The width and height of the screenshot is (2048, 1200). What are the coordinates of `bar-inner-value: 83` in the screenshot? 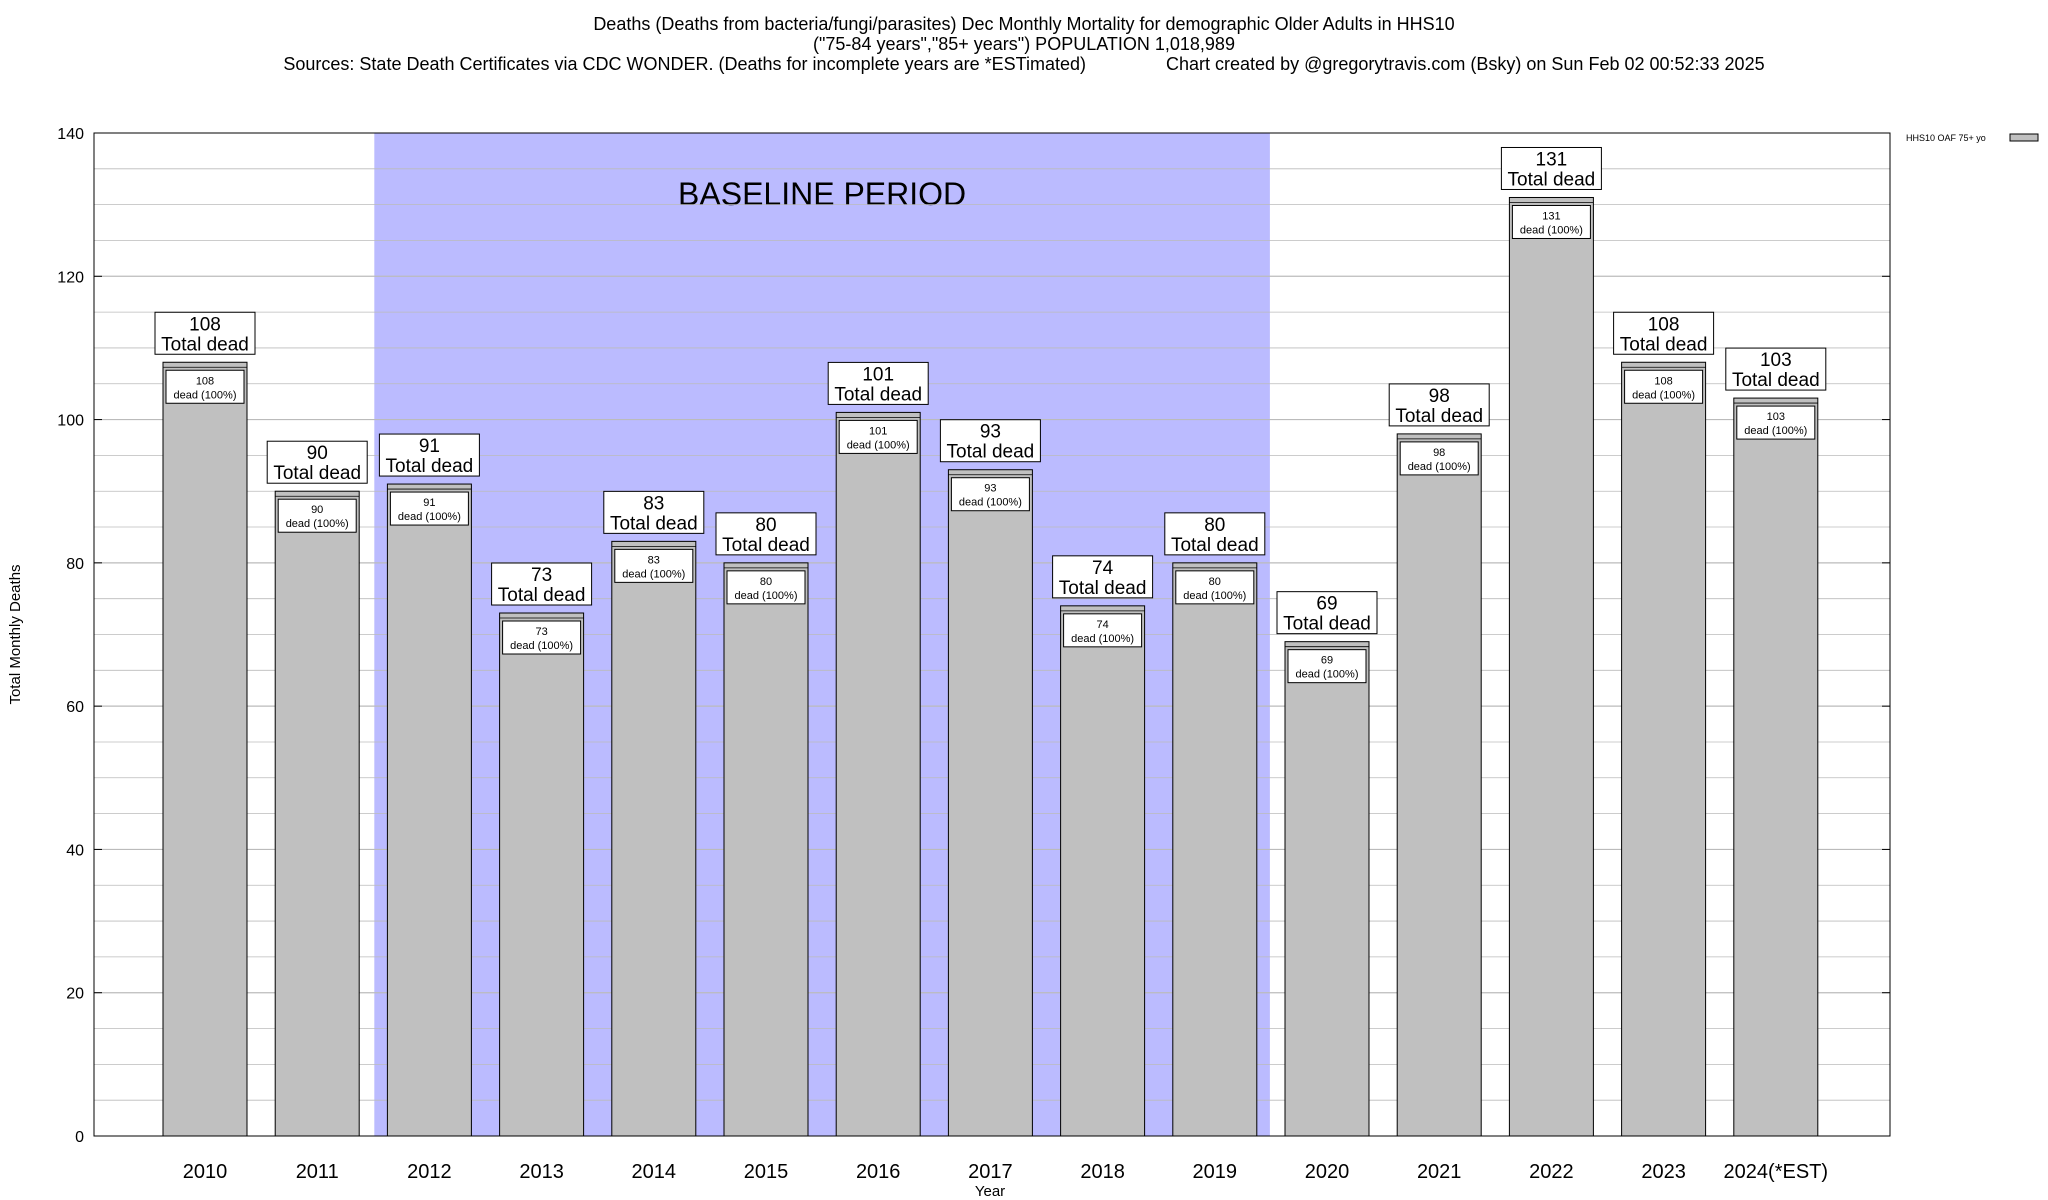 It's located at (654, 560).